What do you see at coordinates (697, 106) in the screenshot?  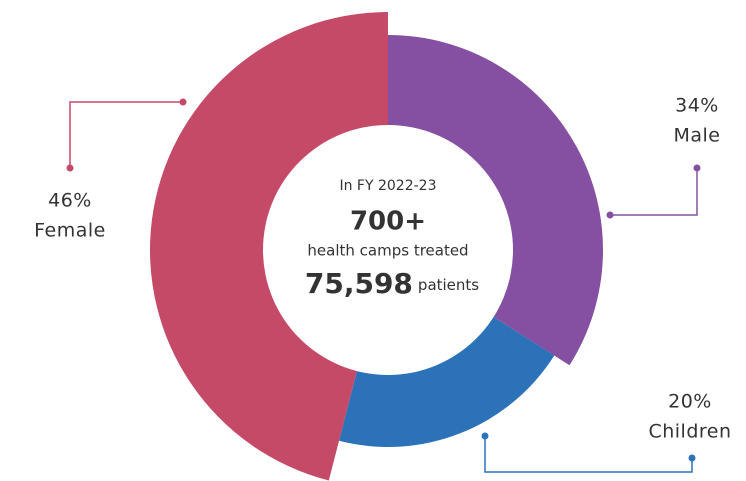 I see `slice-value-label: 34%` at bounding box center [697, 106].